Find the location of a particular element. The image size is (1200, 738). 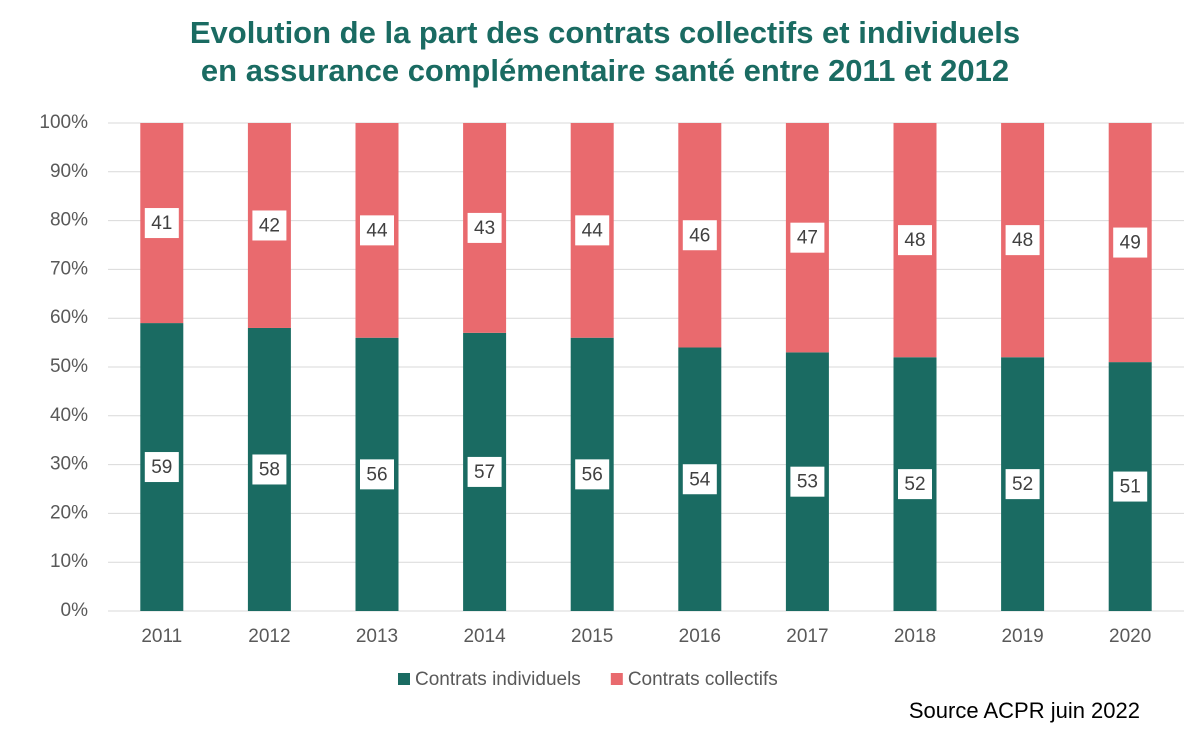

x-tick-label: 2017 is located at coordinates (807, 636).